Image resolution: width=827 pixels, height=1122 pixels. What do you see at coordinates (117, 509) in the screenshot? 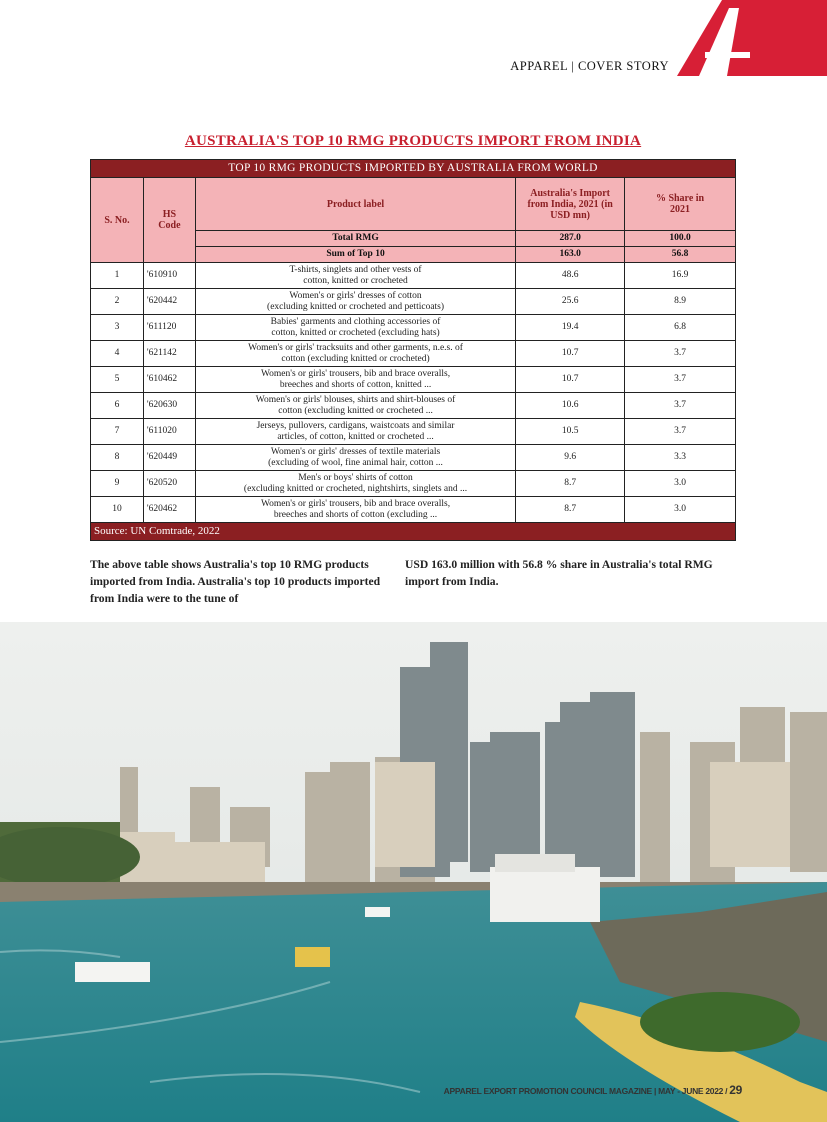
I see `row-sno: 10` at bounding box center [117, 509].